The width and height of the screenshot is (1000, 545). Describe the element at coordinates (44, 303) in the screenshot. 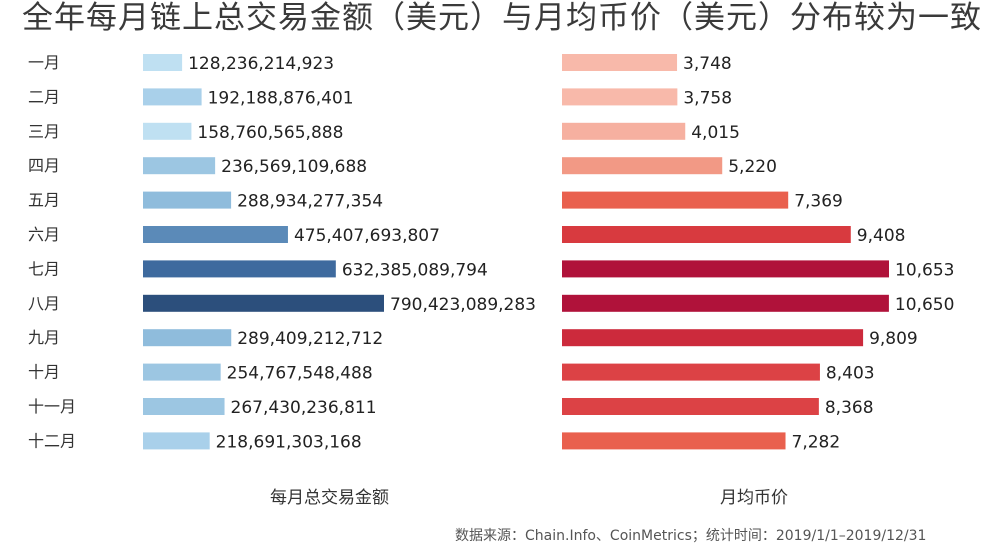

I see `category-label: 八月` at that location.